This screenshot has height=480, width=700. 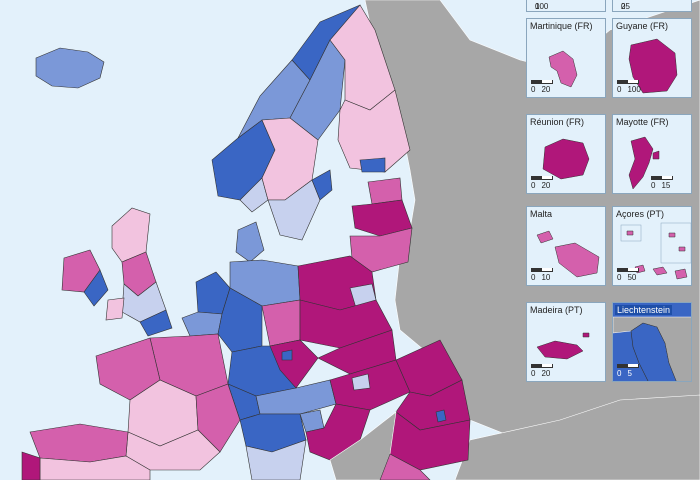 What do you see at coordinates (322, 185) in the screenshot?
I see `region-stockholm` at bounding box center [322, 185].